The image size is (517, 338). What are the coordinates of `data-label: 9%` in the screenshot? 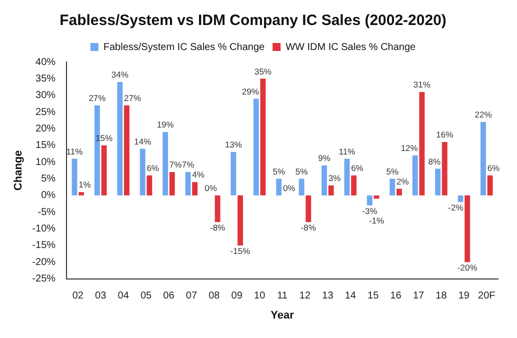 It's located at (324, 157).